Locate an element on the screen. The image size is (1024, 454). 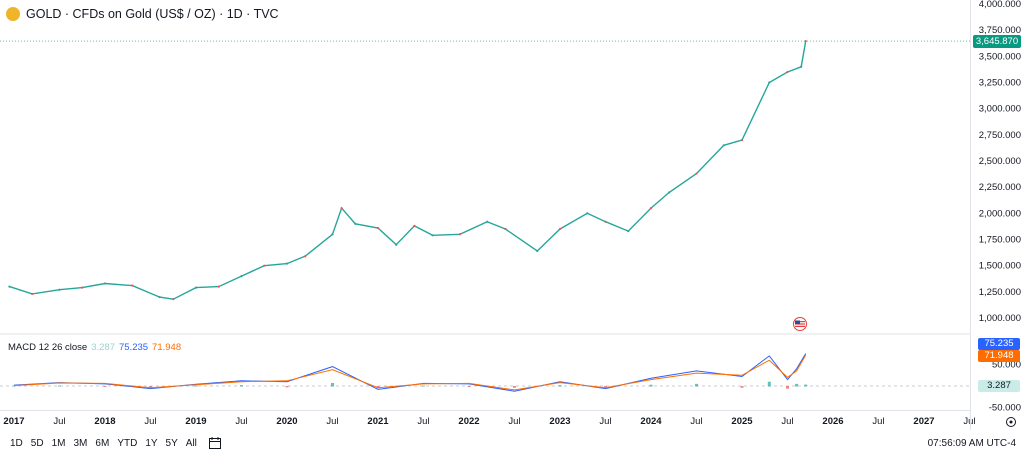
price-tick-label: 2,750.000 is located at coordinates (1000, 135).